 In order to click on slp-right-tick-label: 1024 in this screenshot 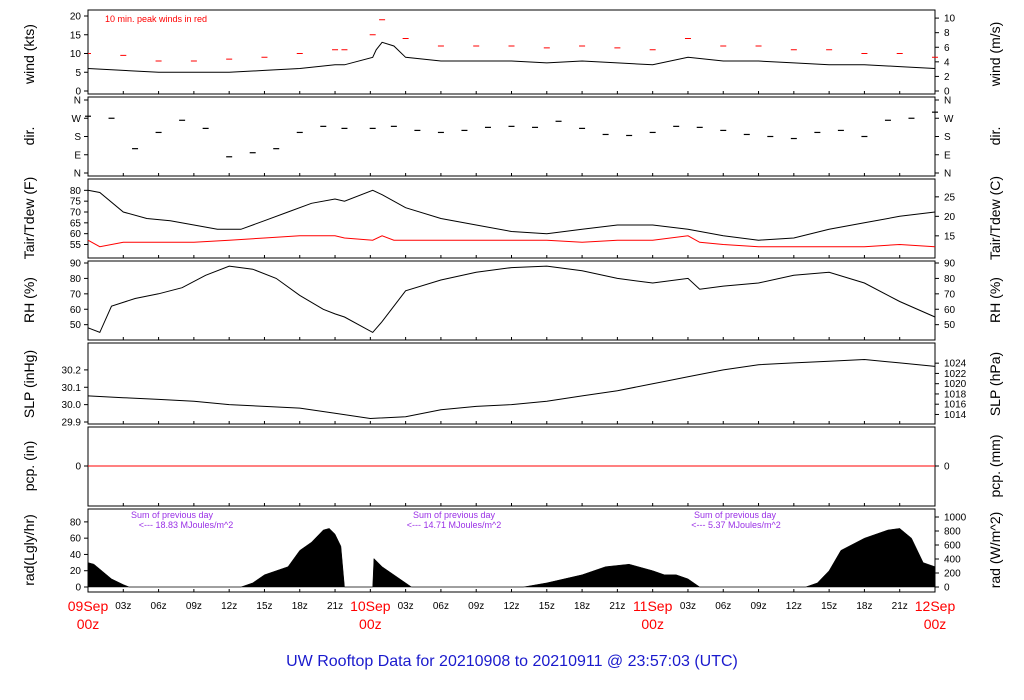, I will do `click(955, 364)`.